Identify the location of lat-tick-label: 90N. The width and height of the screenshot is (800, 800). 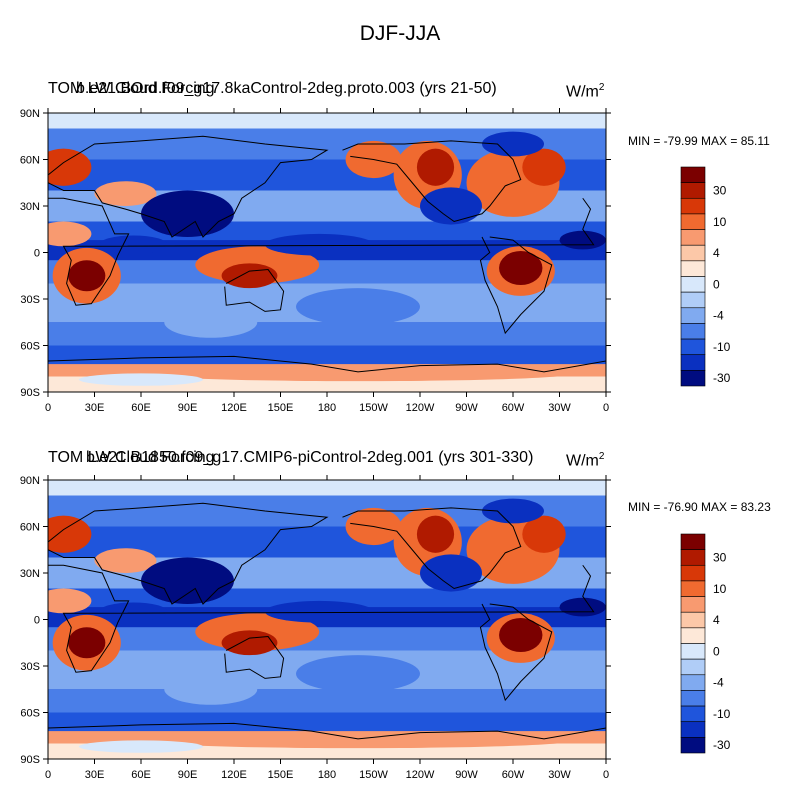
(30, 481).